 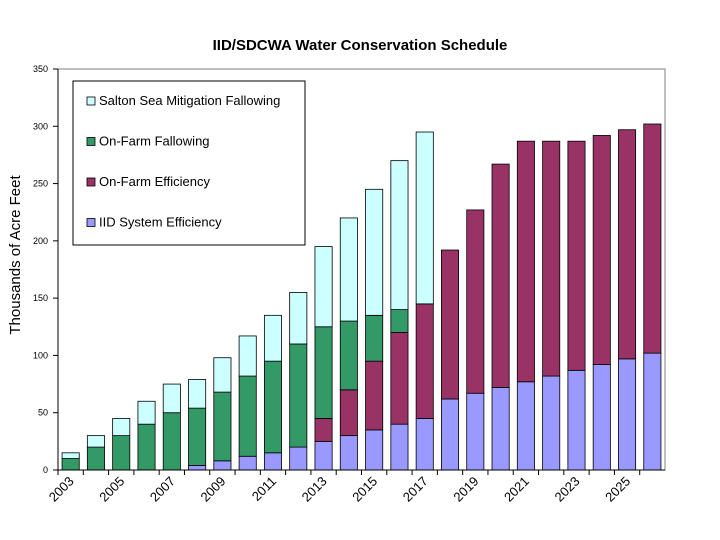 What do you see at coordinates (450, 324) in the screenshot?
I see `bar-on-farm-efficiency-2018` at bounding box center [450, 324].